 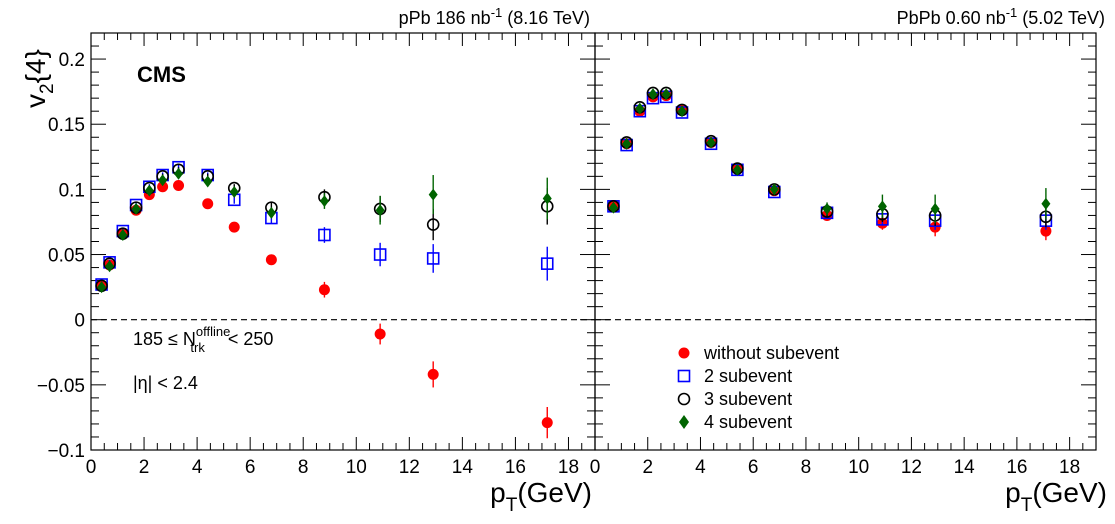 What do you see at coordinates (1001, 16) in the screenshot?
I see `right-panel-header: PbPb 0.60 nb-1 (5.02 TeV)` at bounding box center [1001, 16].